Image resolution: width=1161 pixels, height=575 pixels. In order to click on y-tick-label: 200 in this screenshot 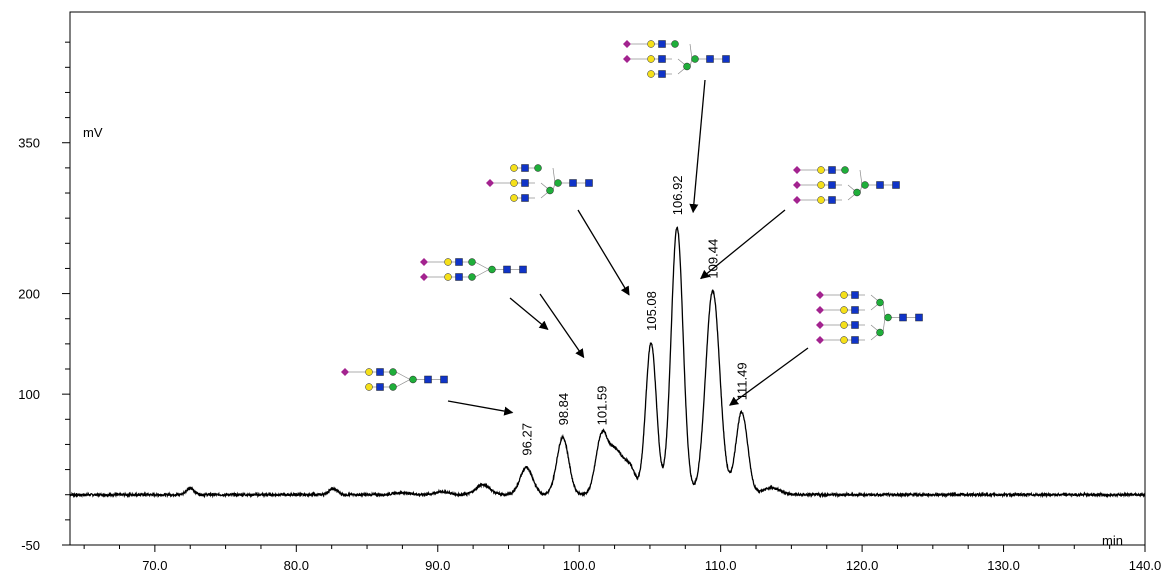, I will do `click(29, 294)`.